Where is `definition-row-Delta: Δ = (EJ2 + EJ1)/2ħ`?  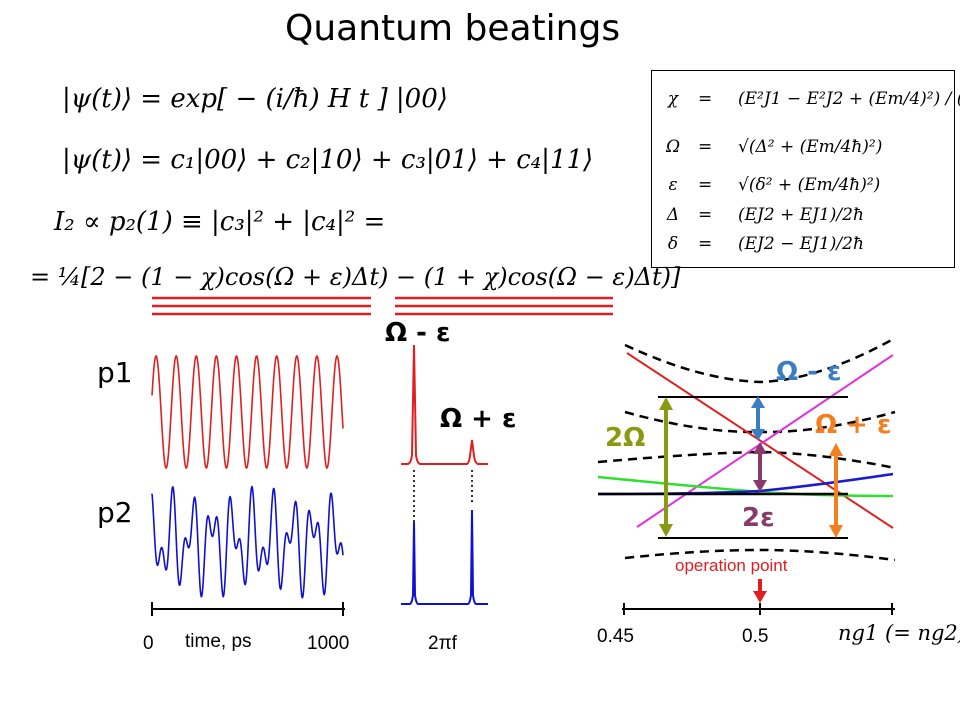
definition-row-Delta: Δ = (EJ2 + EJ1)/2ħ is located at coordinates (805, 222).